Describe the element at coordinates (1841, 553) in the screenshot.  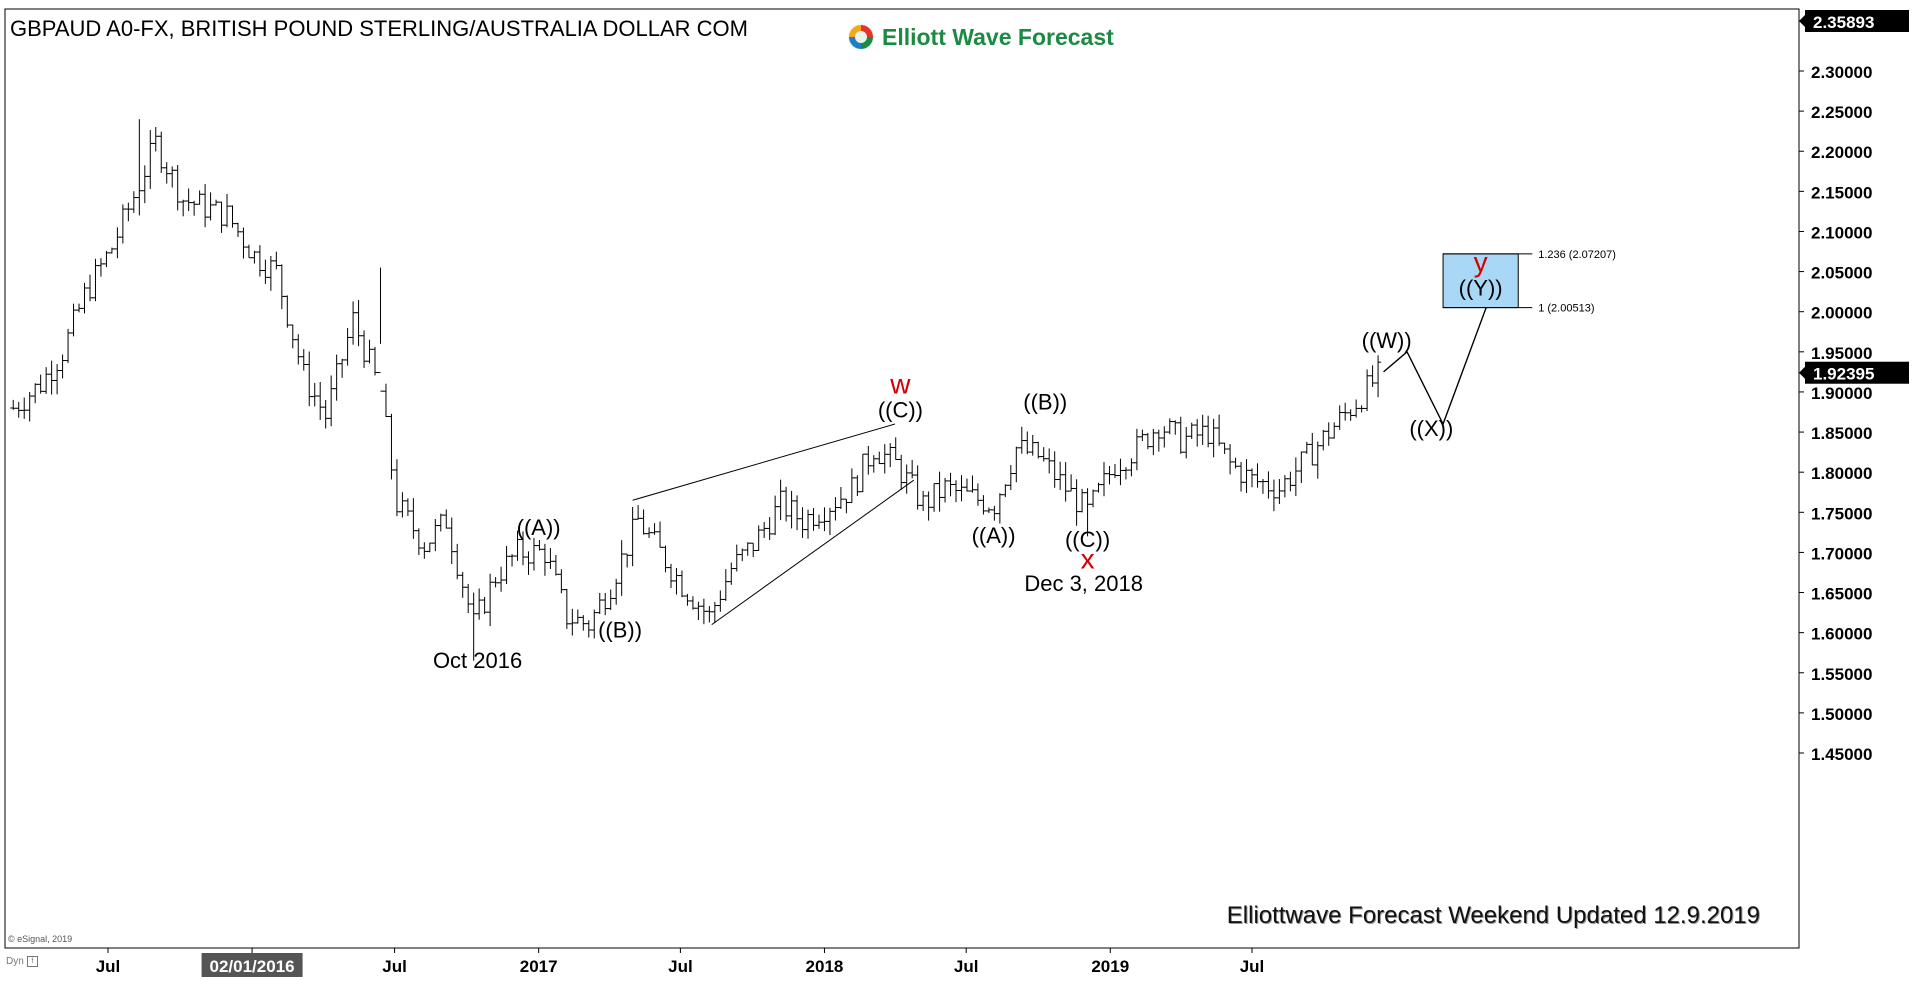
I see `y-tick-label: 1.70000` at that location.